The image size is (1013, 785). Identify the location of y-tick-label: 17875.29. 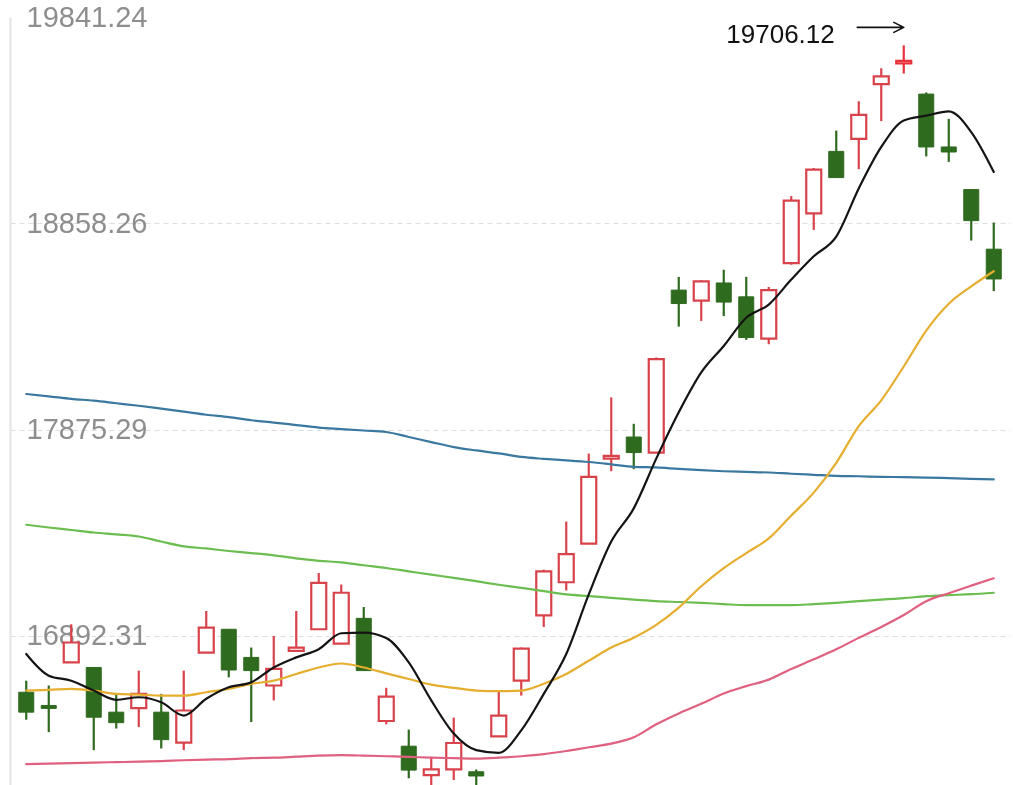
(87, 429).